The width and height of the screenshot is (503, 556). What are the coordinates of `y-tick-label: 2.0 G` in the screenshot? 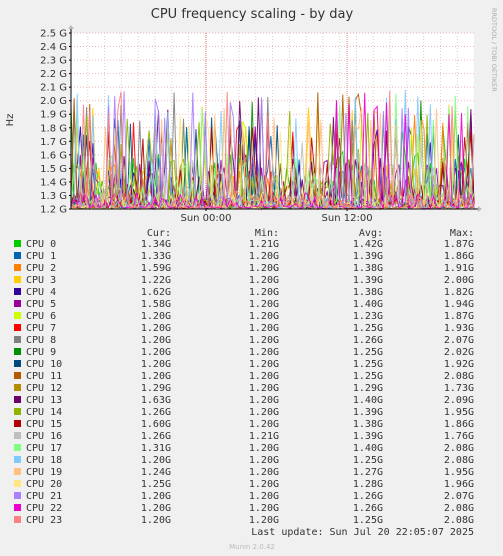 It's located at (53, 101).